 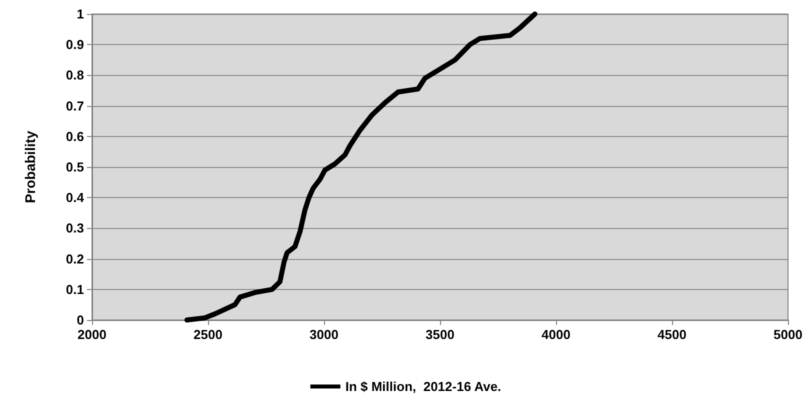 What do you see at coordinates (80, 320) in the screenshot?
I see `y-tick-label: 0` at bounding box center [80, 320].